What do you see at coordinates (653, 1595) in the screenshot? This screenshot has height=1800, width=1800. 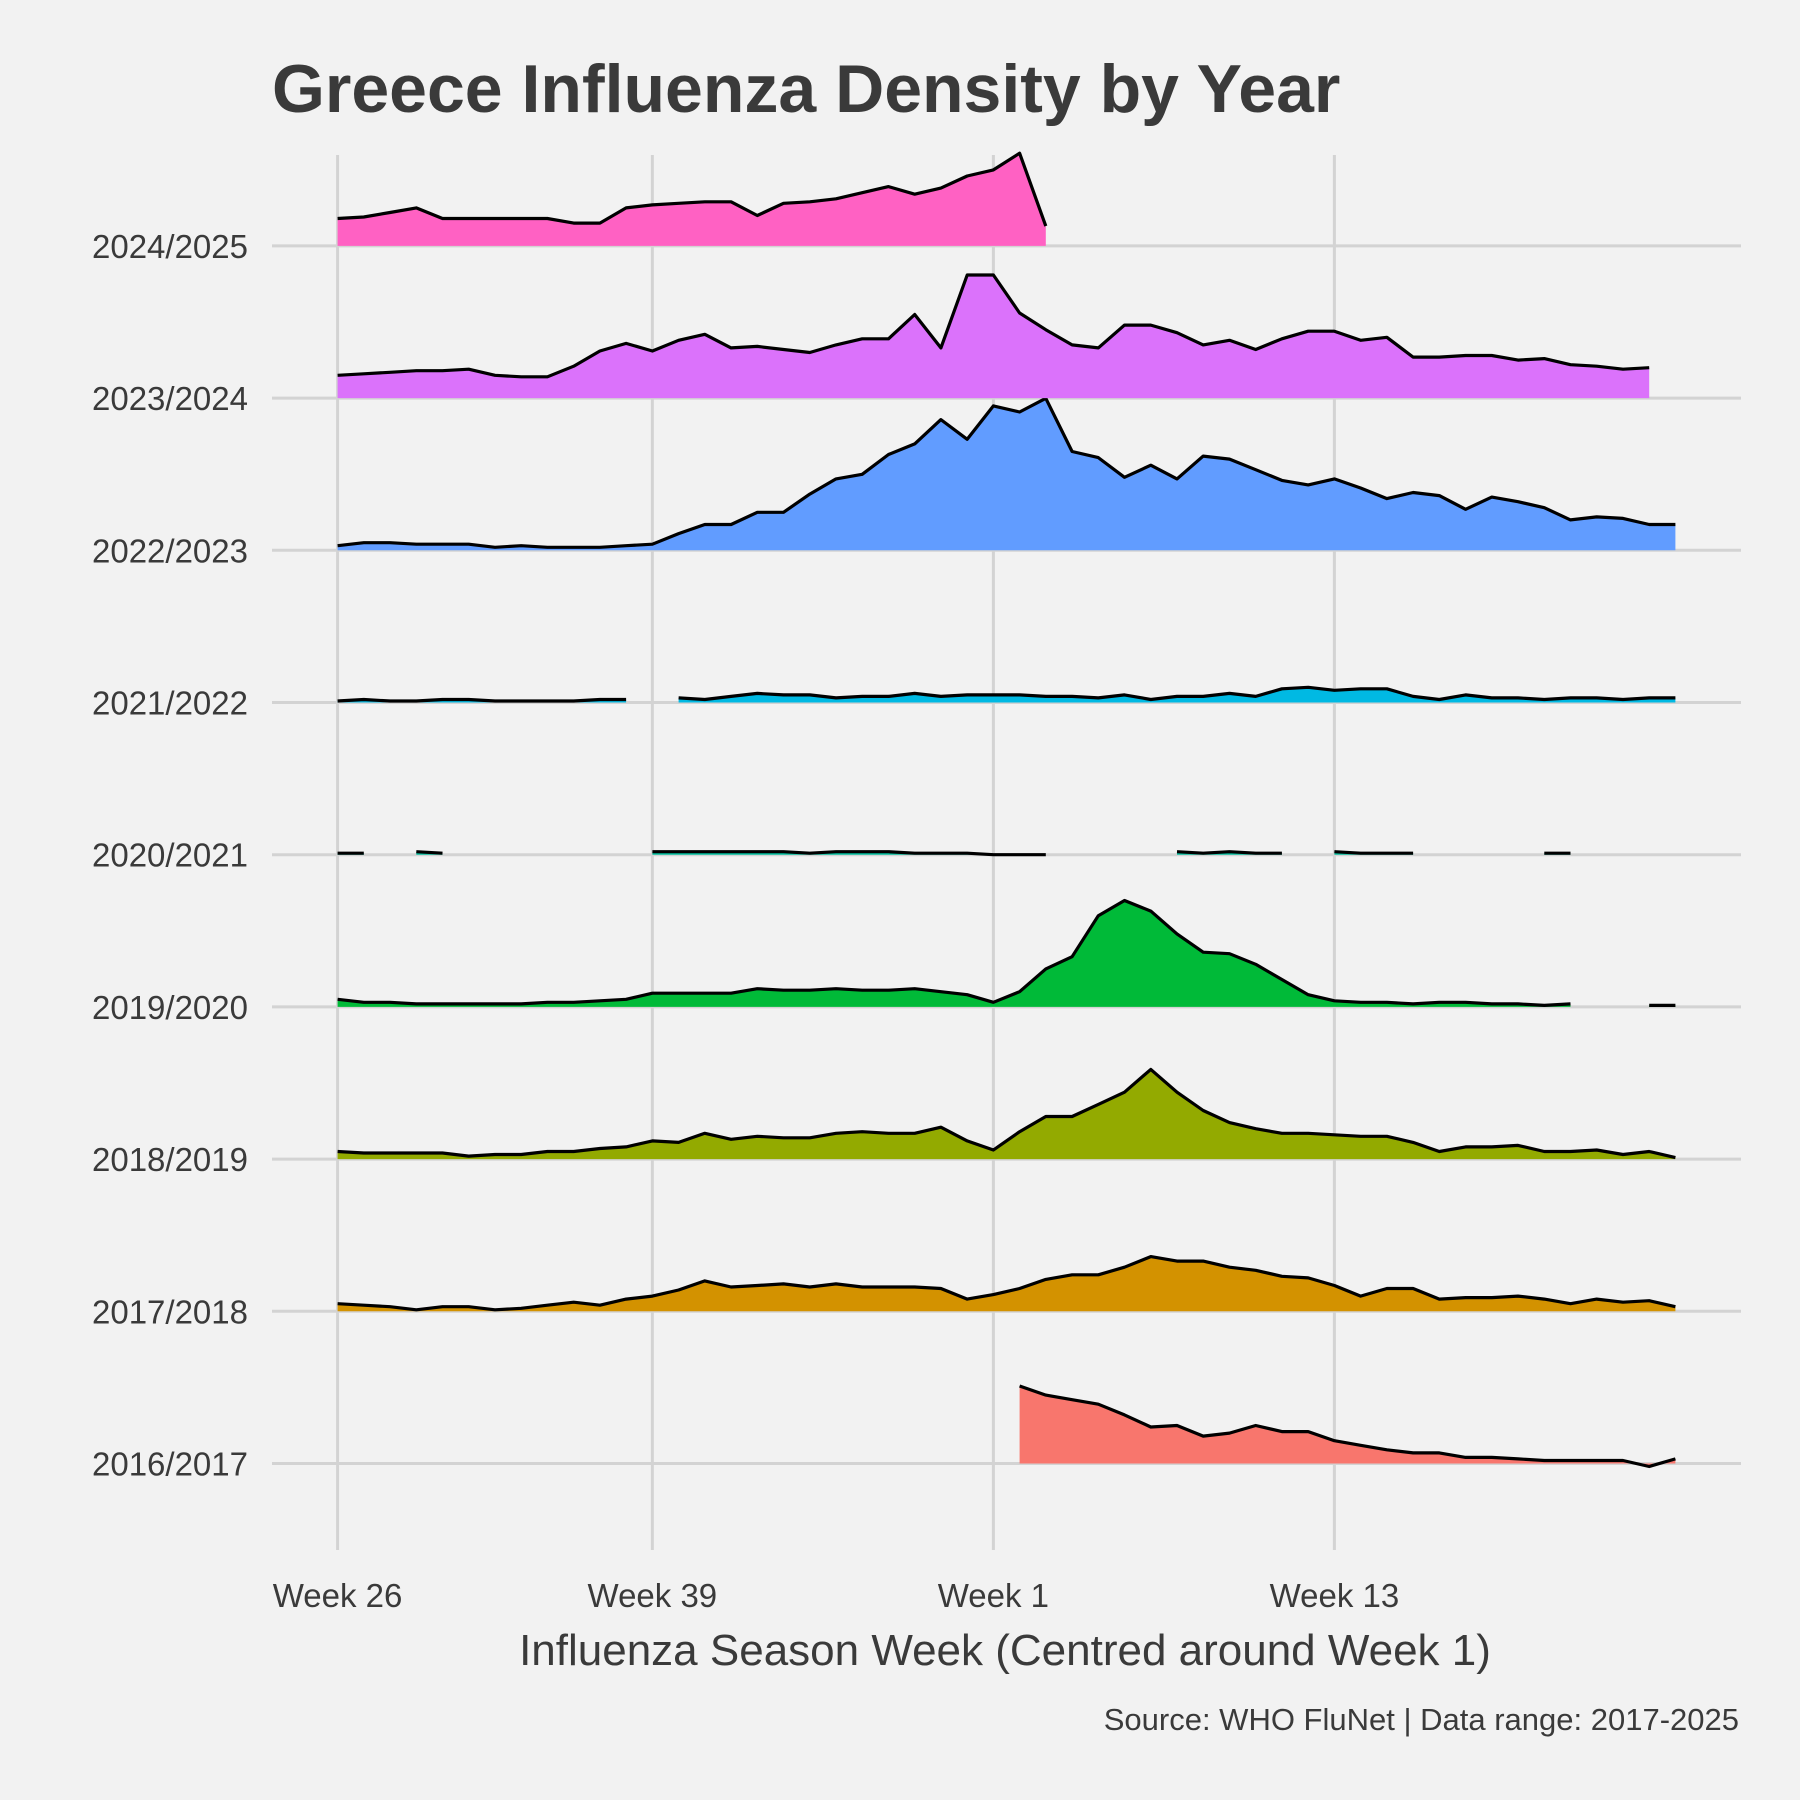 I see `x-tick-label: Week 39` at bounding box center [653, 1595].